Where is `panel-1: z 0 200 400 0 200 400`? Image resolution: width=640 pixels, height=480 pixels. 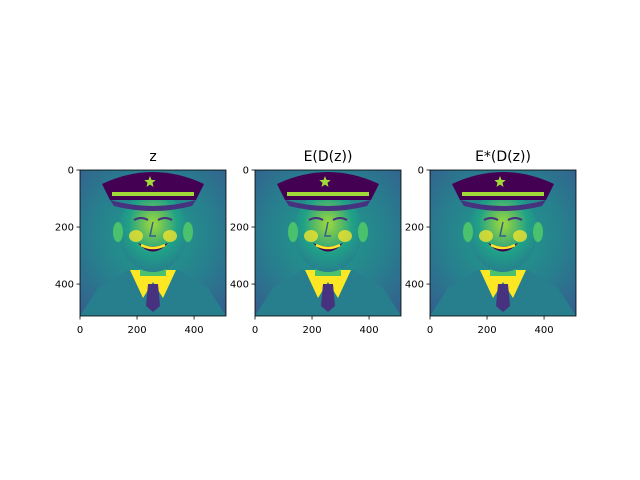
panel-1: z 0 200 400 0 200 400 is located at coordinates (141, 242).